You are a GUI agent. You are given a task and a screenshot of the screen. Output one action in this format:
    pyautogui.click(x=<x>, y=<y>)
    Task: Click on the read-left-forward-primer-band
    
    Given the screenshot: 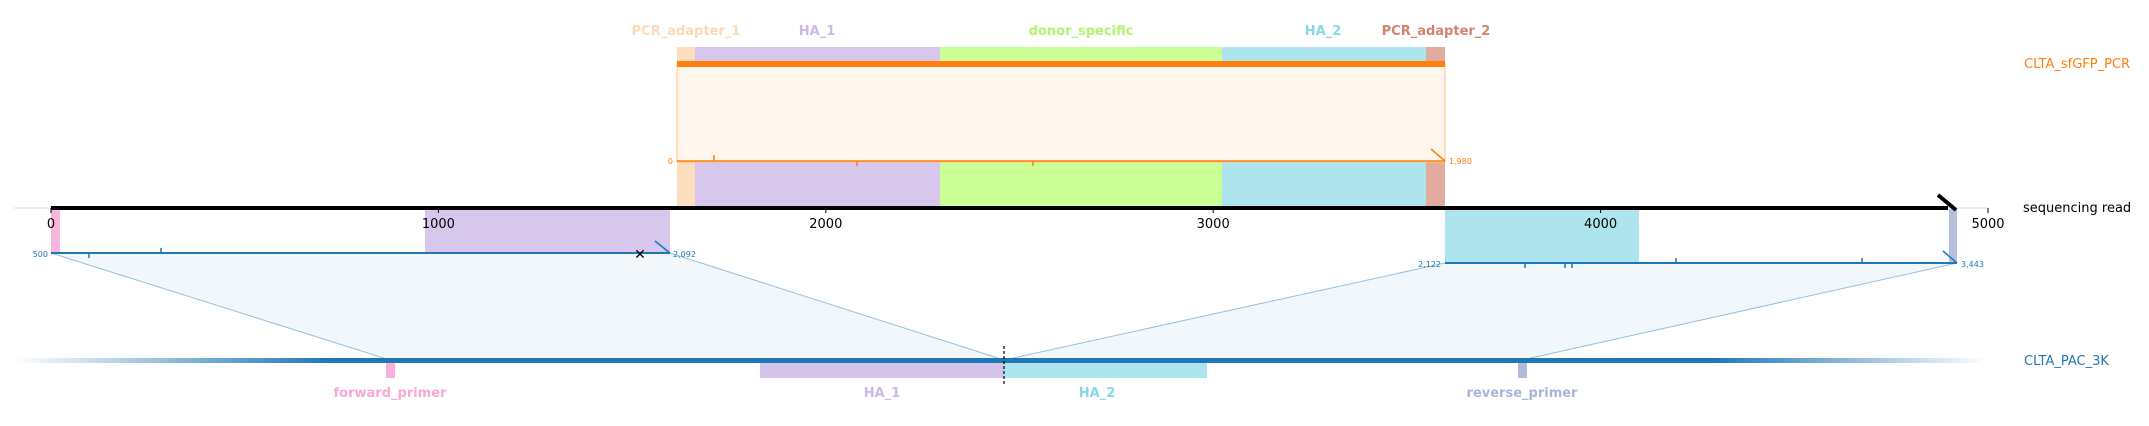 What is the action you would take?
    pyautogui.click(x=55, y=231)
    